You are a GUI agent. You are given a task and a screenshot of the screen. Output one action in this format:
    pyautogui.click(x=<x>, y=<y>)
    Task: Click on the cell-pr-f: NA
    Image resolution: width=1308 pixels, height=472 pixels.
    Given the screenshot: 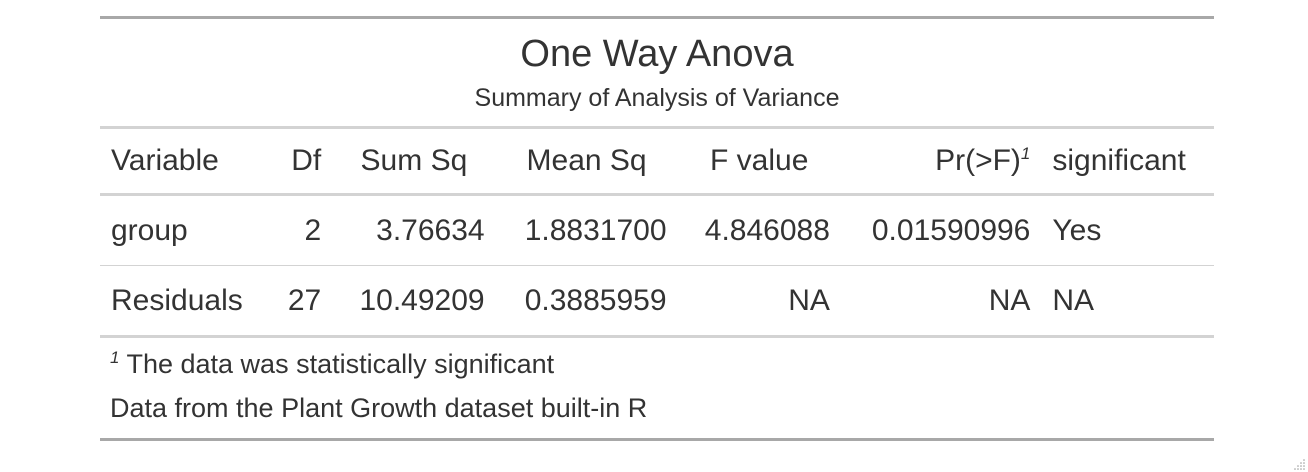 What is the action you would take?
    pyautogui.click(x=941, y=301)
    